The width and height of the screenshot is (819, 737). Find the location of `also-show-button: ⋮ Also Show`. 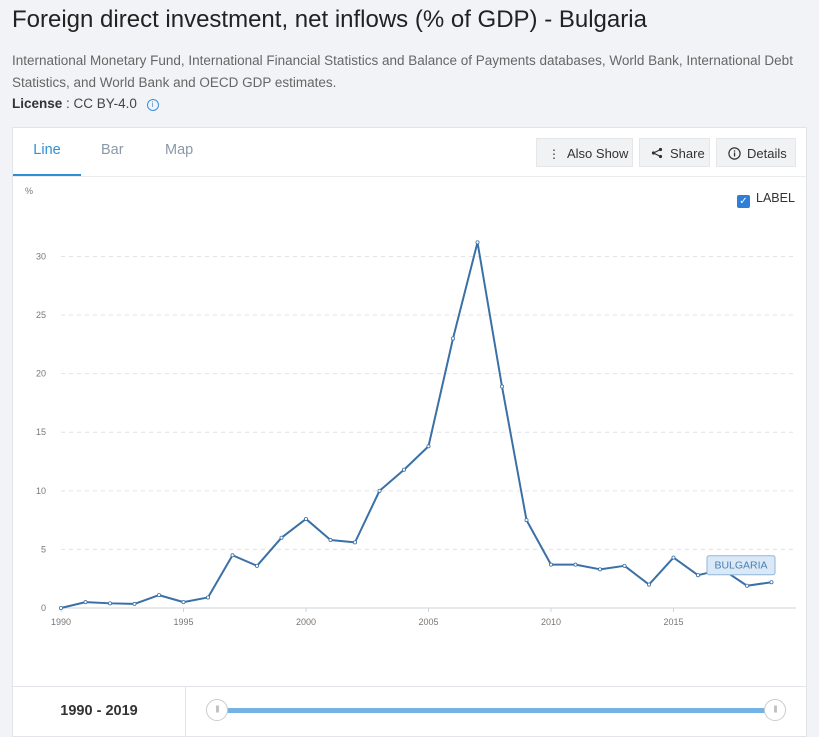

also-show-button: ⋮ Also Show is located at coordinates (584, 152).